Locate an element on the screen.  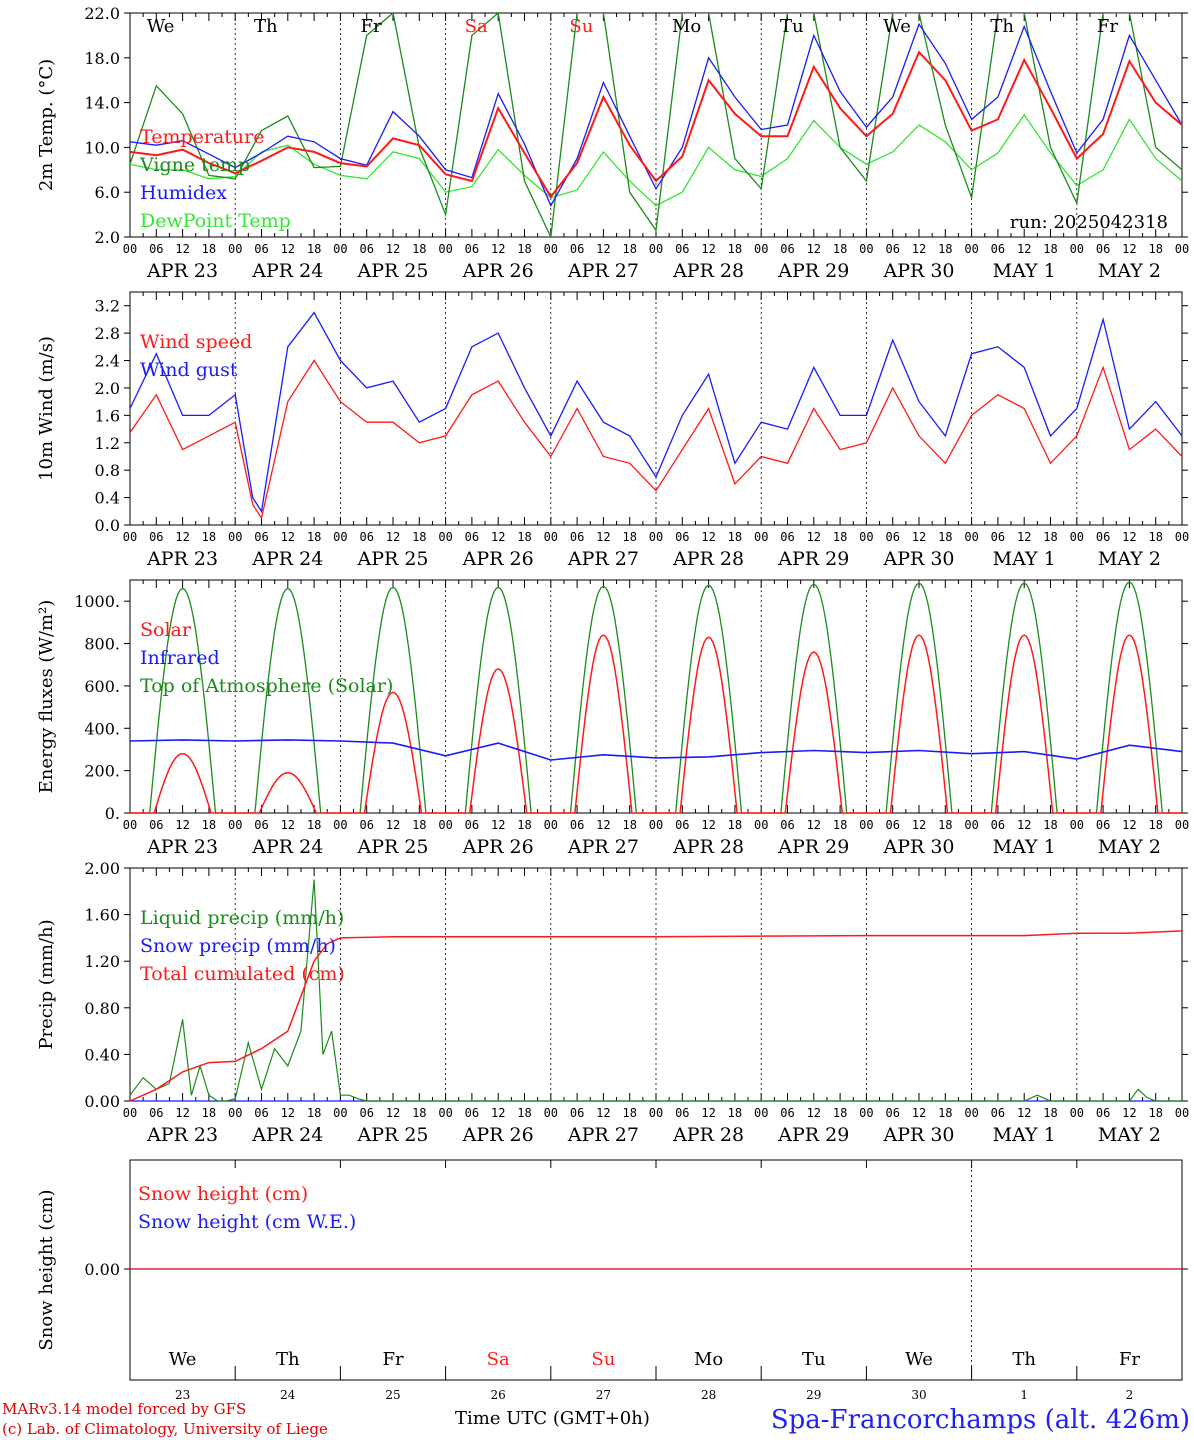
date-label: APR 24 is located at coordinates (287, 271).